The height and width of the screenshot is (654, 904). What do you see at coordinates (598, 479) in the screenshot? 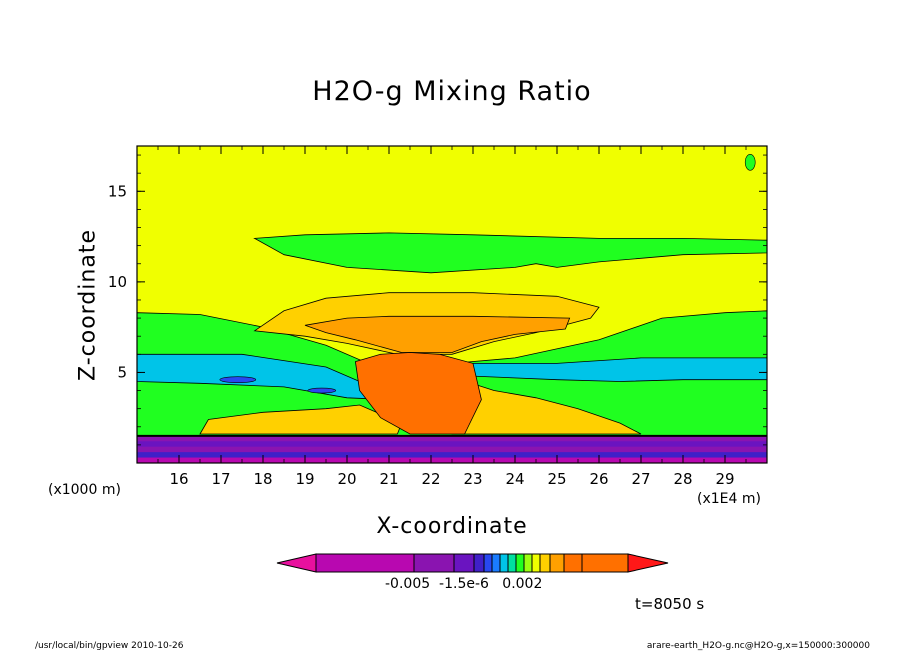
I see `x-tick-label: 26` at bounding box center [598, 479].